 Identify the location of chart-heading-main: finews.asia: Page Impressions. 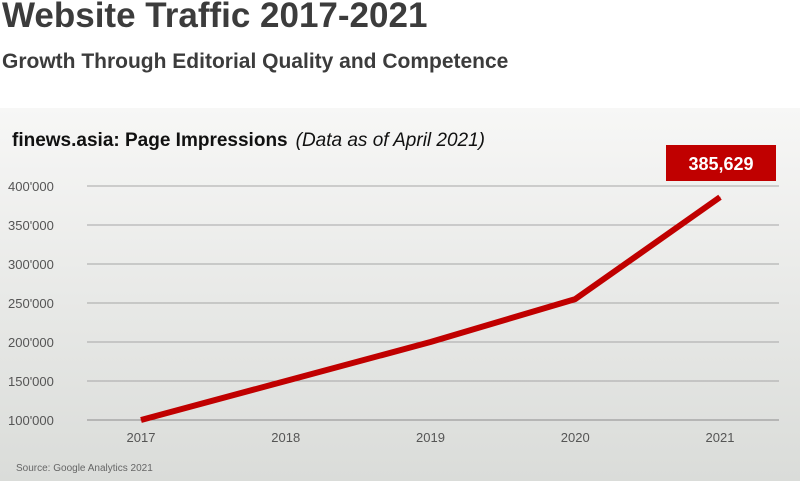
(150, 140).